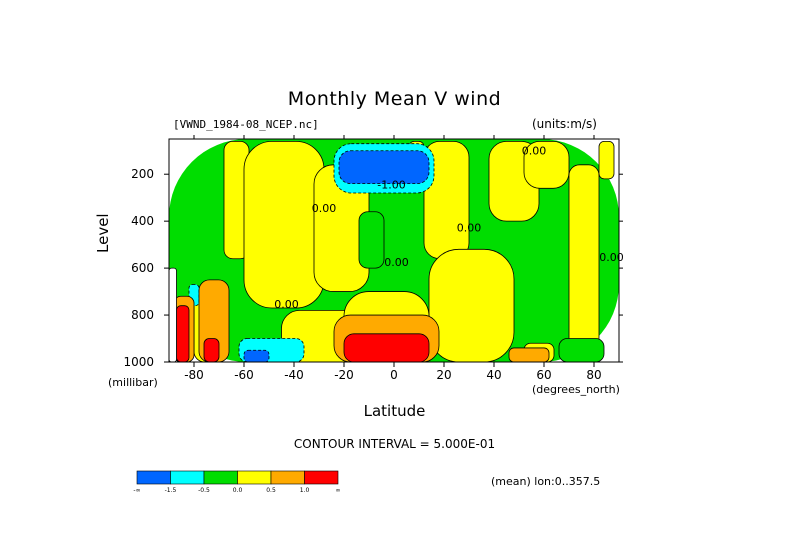  I want to click on mean-info-text: (mean) lon:0..357.5, so click(546, 481).